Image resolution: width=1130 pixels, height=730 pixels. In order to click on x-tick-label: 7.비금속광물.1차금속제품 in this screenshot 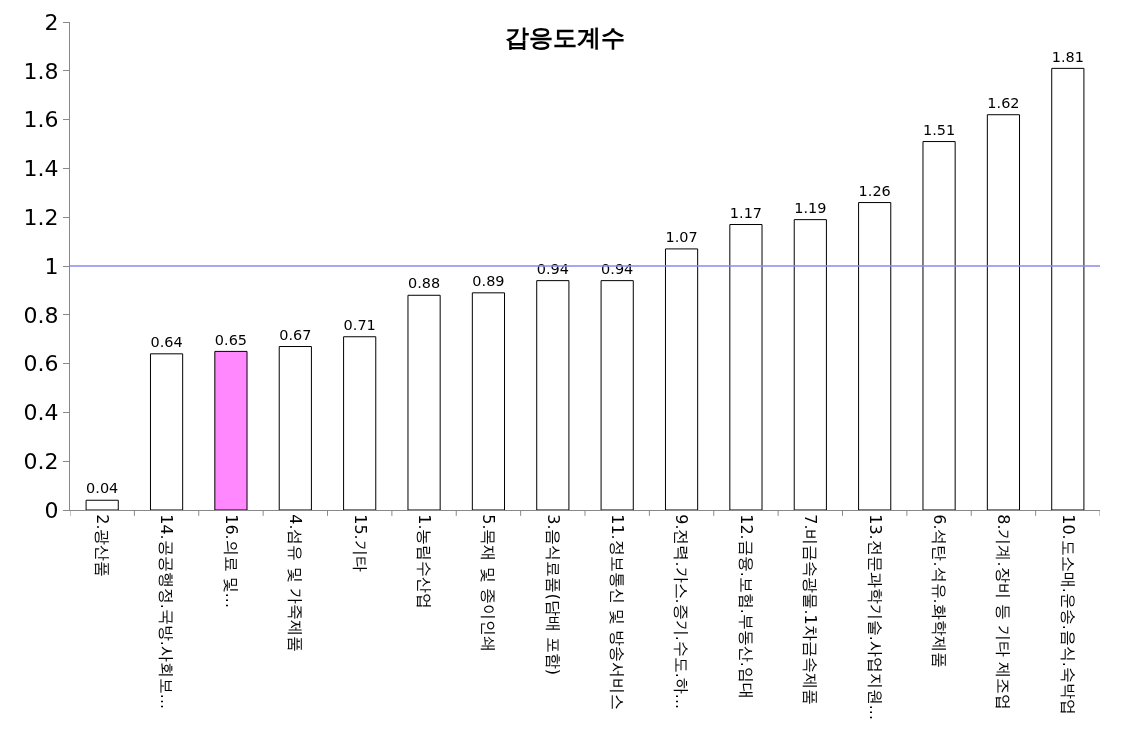, I will do `click(811, 609)`.